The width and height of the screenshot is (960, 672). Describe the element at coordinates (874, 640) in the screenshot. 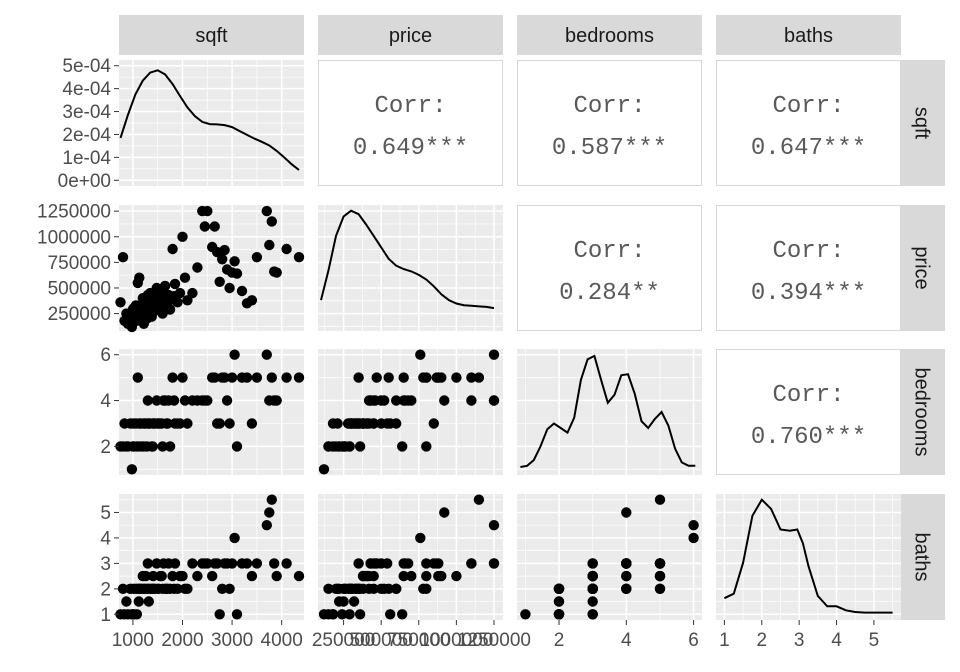

I see `x-tick-label: 5` at that location.